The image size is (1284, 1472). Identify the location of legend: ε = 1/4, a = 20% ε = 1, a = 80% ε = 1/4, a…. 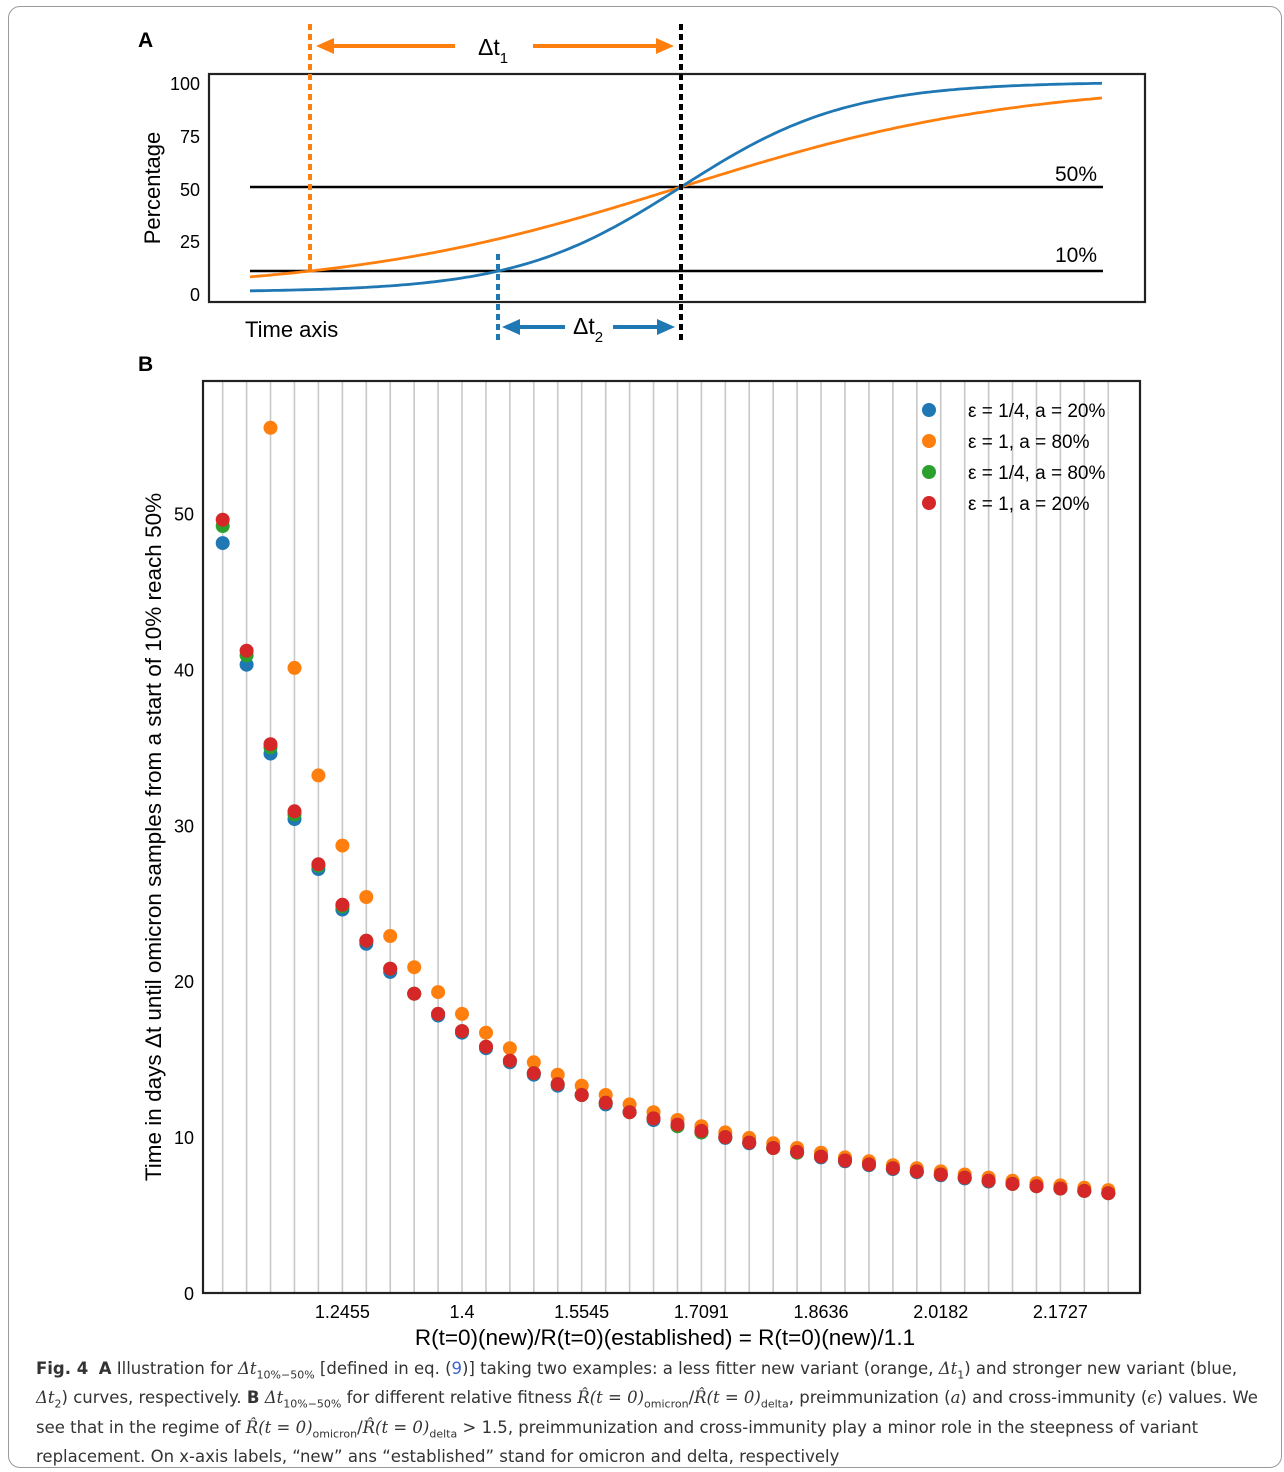
(1013, 458).